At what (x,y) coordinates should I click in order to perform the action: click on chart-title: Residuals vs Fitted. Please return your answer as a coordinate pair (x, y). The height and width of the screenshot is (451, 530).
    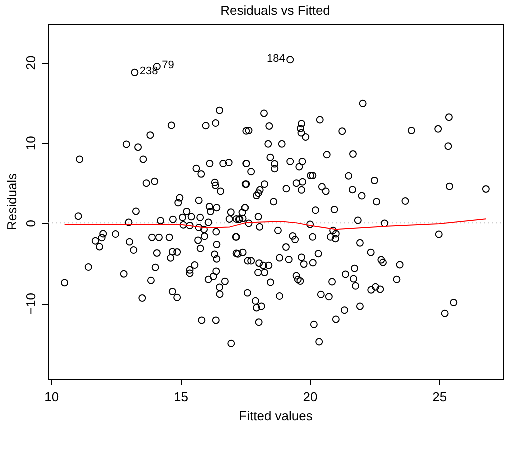
    Looking at the image, I should click on (275, 10).